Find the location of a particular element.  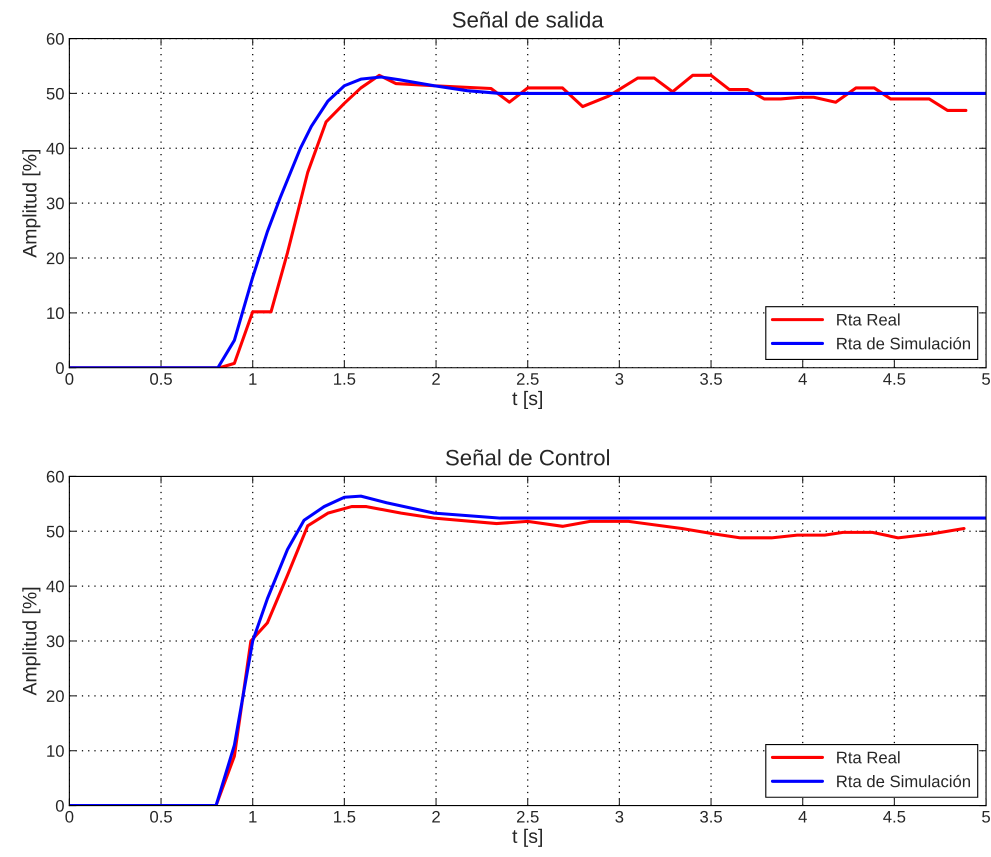

chart-title: Señal de salida is located at coordinates (528, 19).